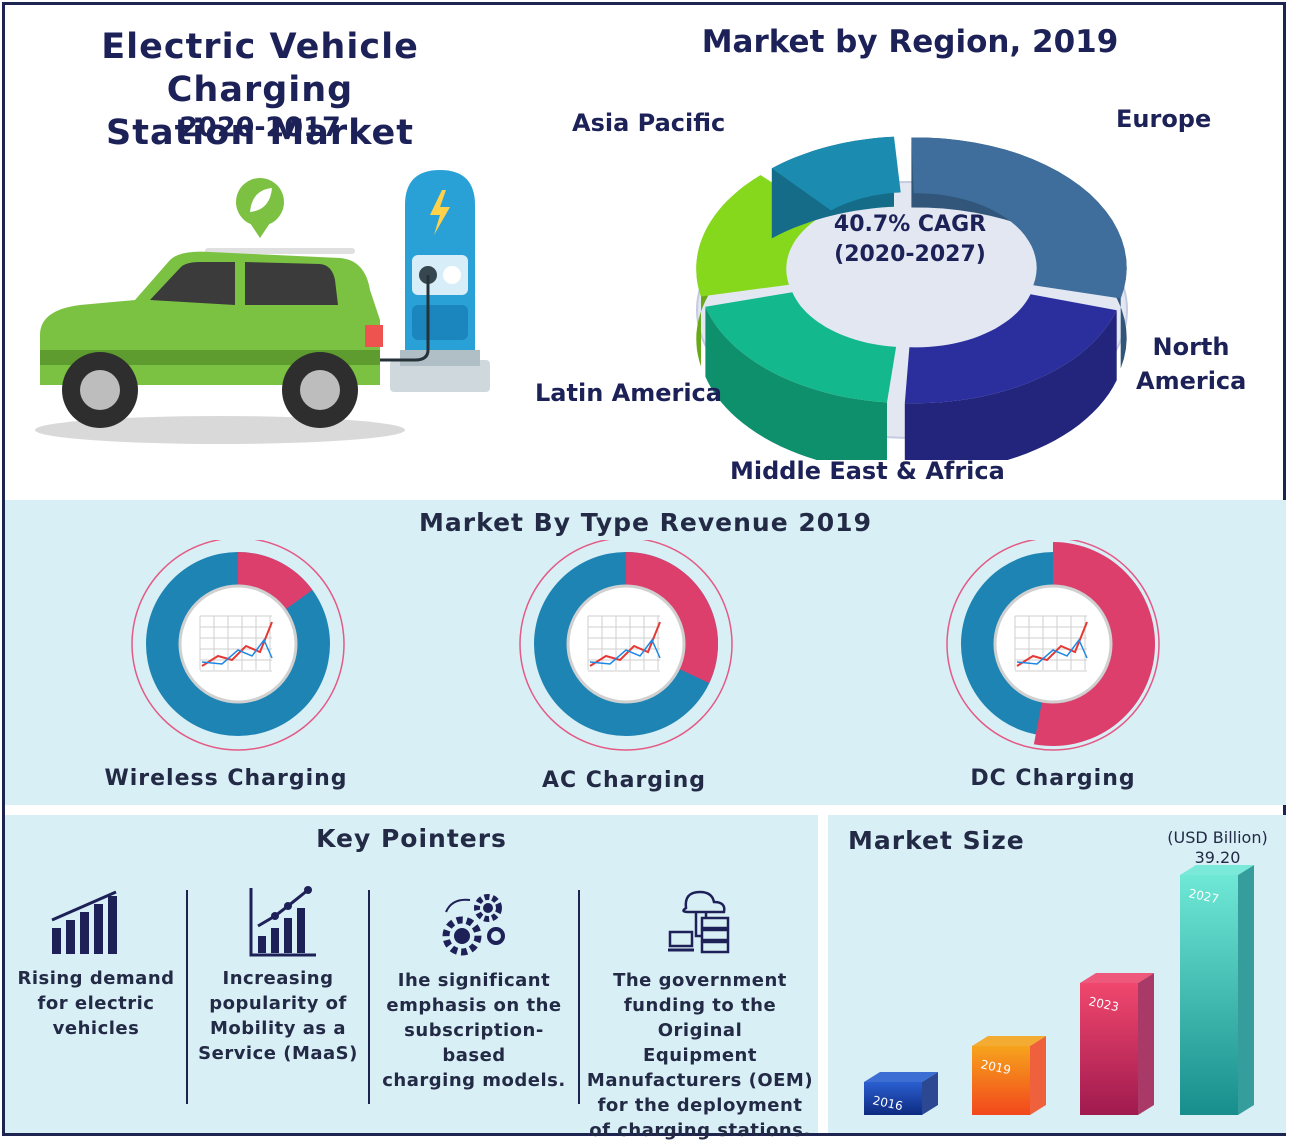  Describe the element at coordinates (867, 471) in the screenshot. I see `region-label-mea: Middle East & Africa` at that location.